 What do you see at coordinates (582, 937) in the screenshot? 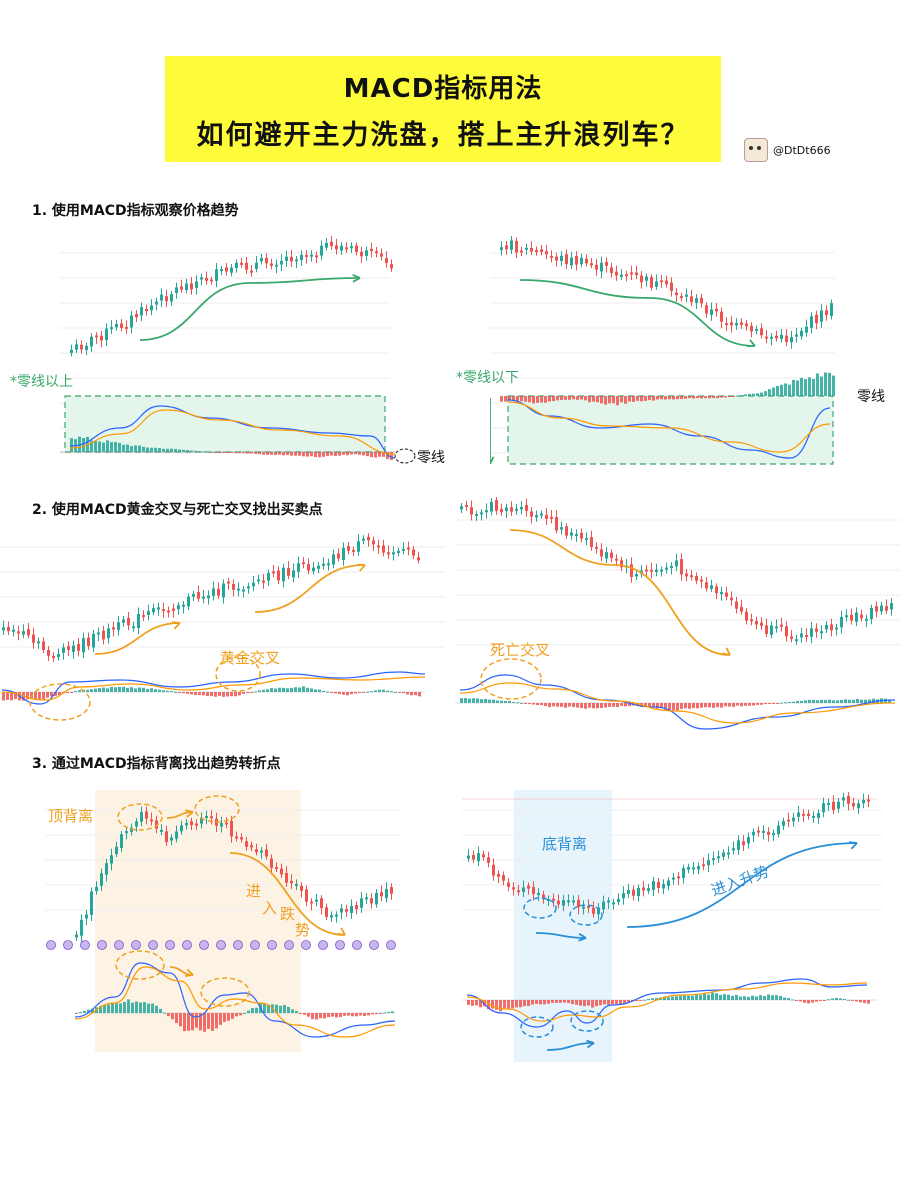
I see `trough-arrow-head` at bounding box center [582, 937].